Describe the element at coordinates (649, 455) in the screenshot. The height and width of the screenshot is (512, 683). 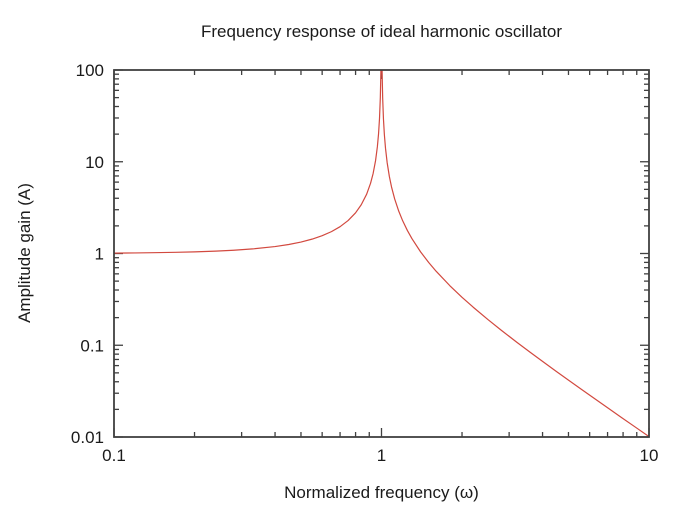
I see `x-tick-label: 10` at that location.